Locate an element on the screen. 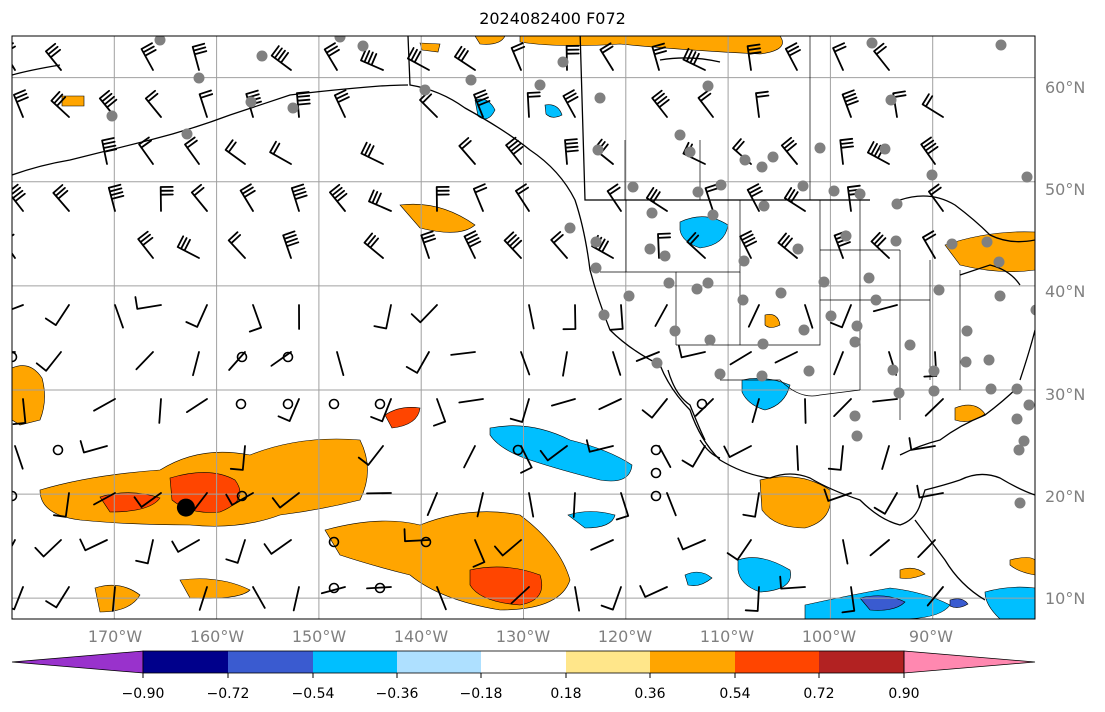 The width and height of the screenshot is (1105, 712). colorbar is located at coordinates (523, 664).